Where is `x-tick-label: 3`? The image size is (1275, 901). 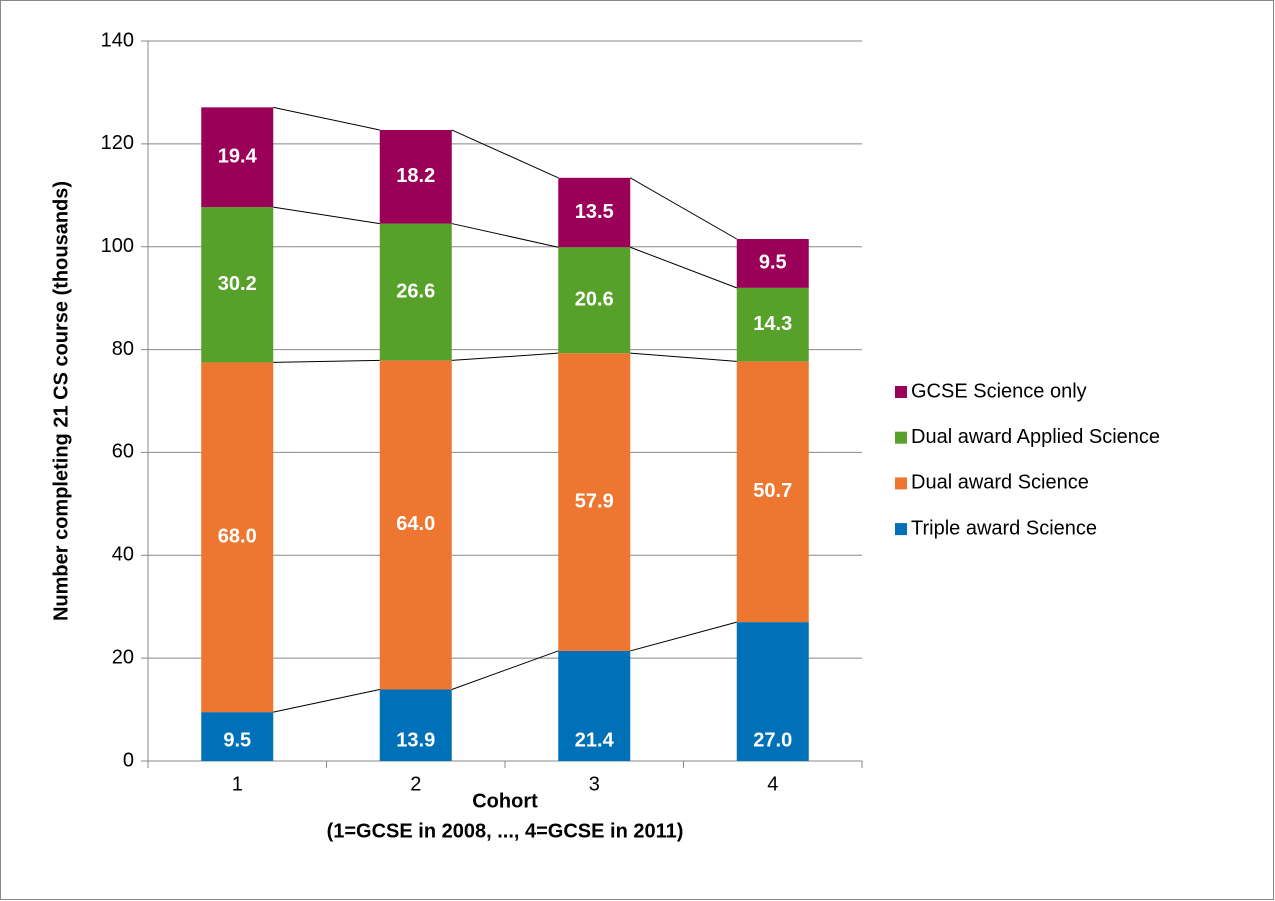 x-tick-label: 3 is located at coordinates (594, 784).